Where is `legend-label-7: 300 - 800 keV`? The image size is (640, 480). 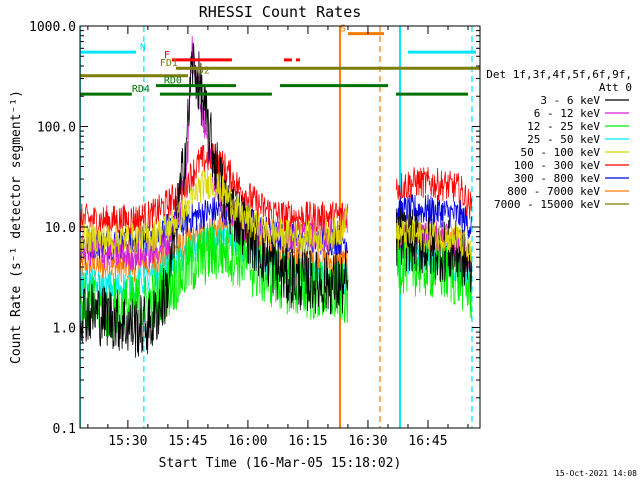 legend-label-7: 300 - 800 keV is located at coordinates (557, 178).